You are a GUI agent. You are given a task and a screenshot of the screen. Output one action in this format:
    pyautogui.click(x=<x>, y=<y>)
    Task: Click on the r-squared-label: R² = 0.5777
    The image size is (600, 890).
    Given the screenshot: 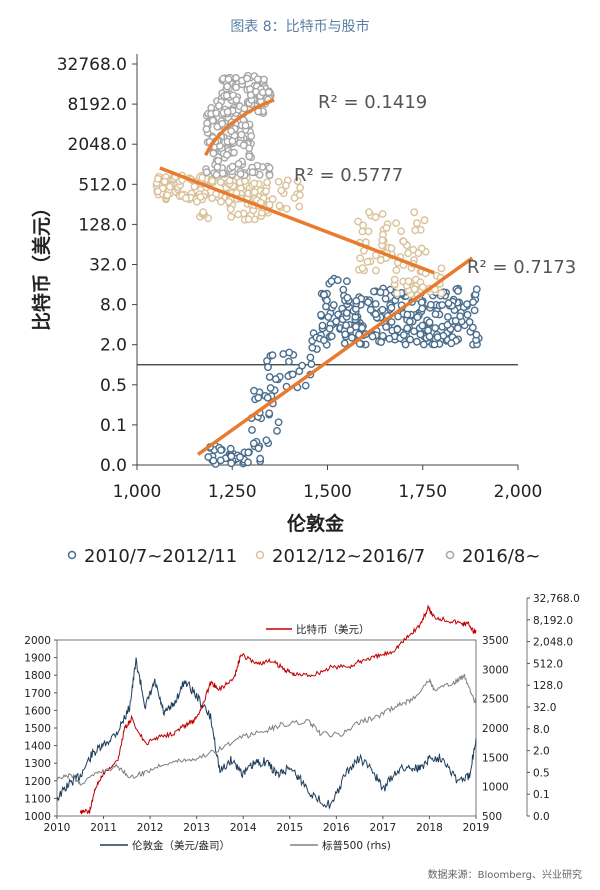 What is the action you would take?
    pyautogui.click(x=348, y=175)
    